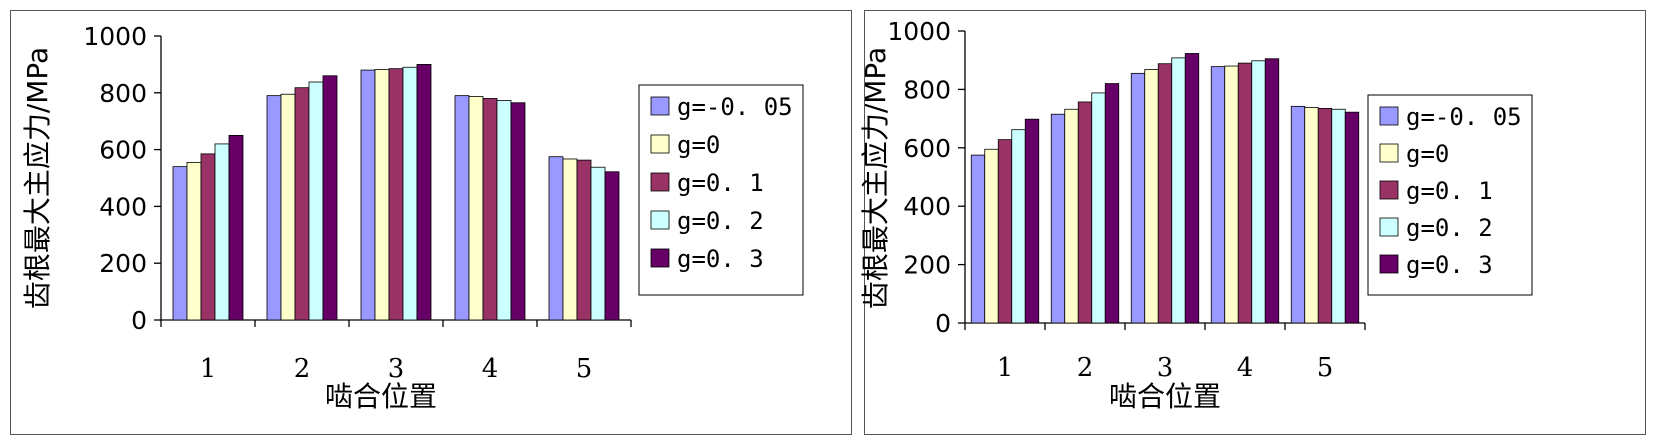  Describe the element at coordinates (927, 89) in the screenshot. I see `y-tick-label: 800` at that location.